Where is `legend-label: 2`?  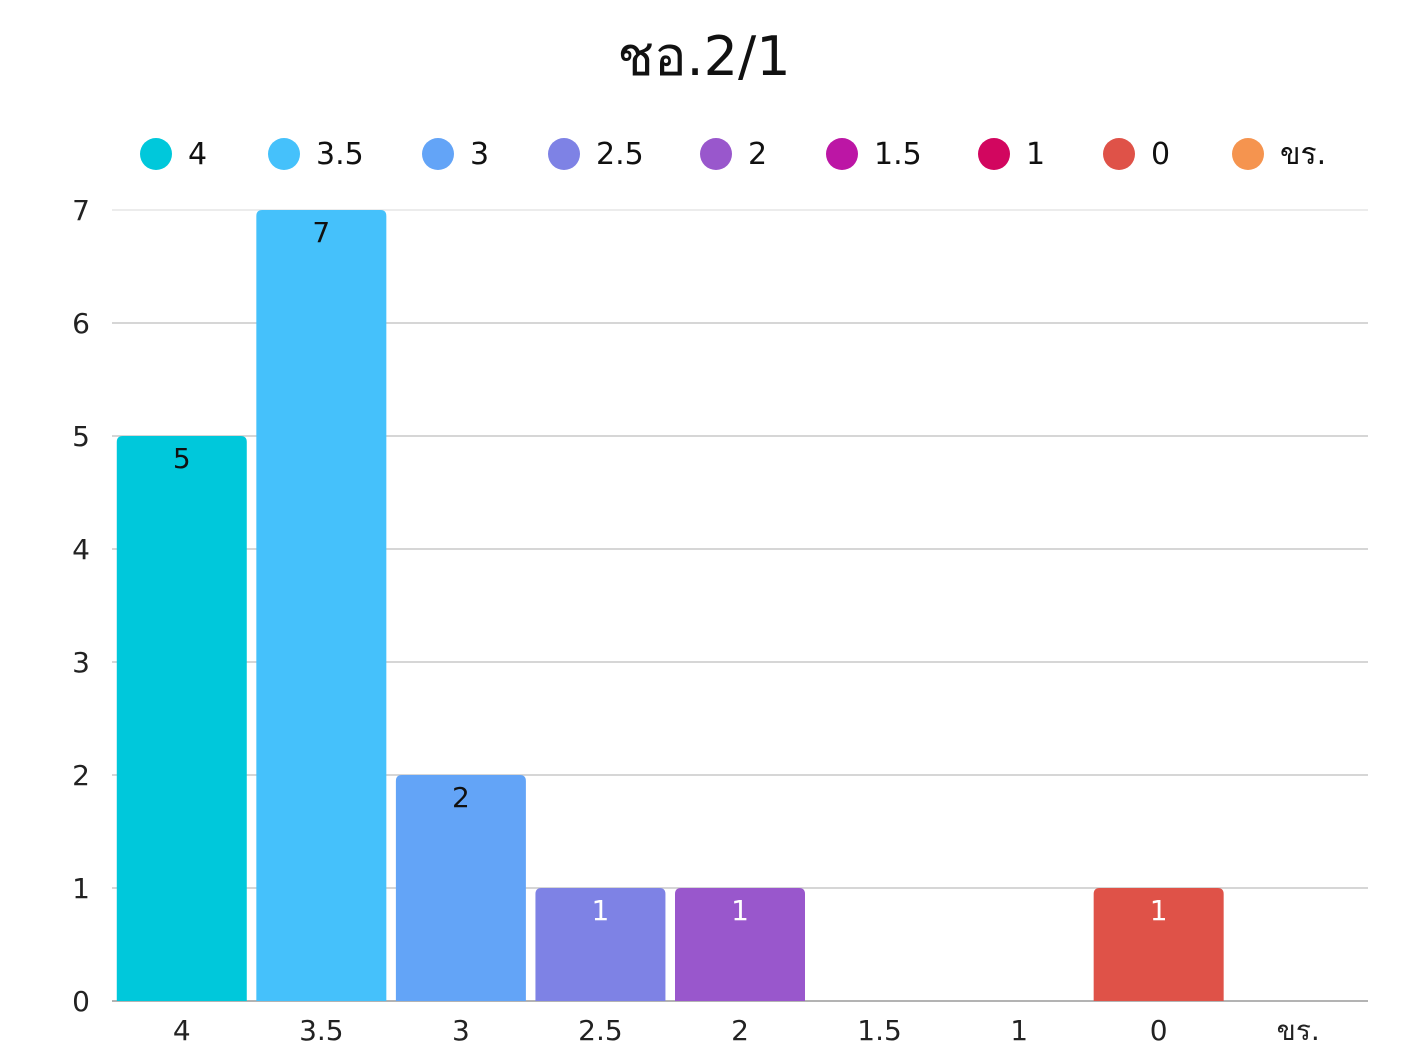
legend-label: 2 is located at coordinates (758, 154).